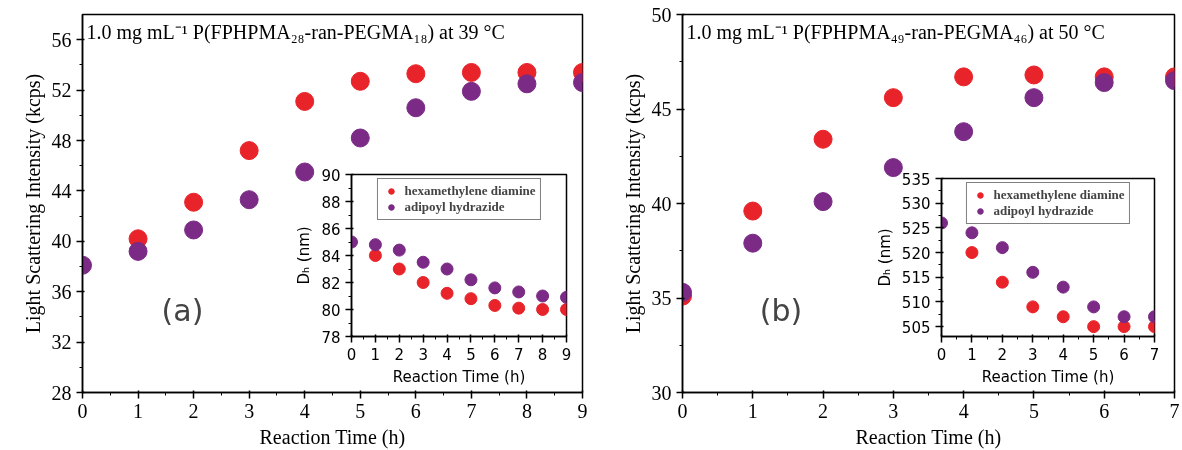  What do you see at coordinates (331, 337) in the screenshot?
I see `y-tick-label: 78` at bounding box center [331, 337].